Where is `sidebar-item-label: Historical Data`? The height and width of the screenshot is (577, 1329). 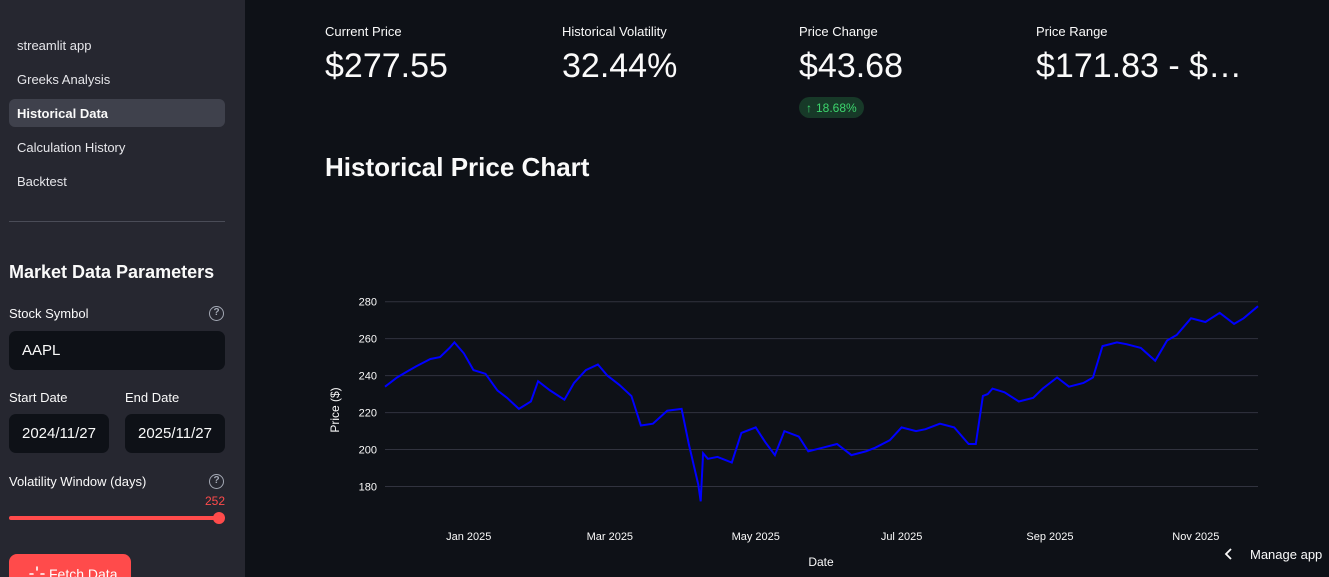 sidebar-item-label: Historical Data is located at coordinates (63, 113).